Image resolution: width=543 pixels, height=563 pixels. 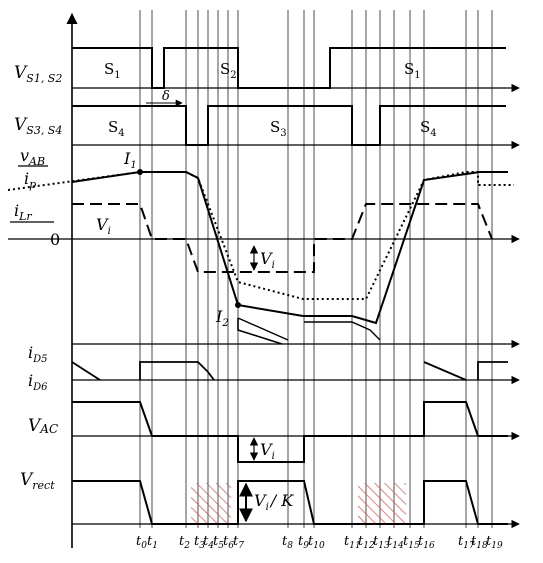 What do you see at coordinates (166, 96) in the screenshot?
I see `delta-label: δ` at bounding box center [166, 96].